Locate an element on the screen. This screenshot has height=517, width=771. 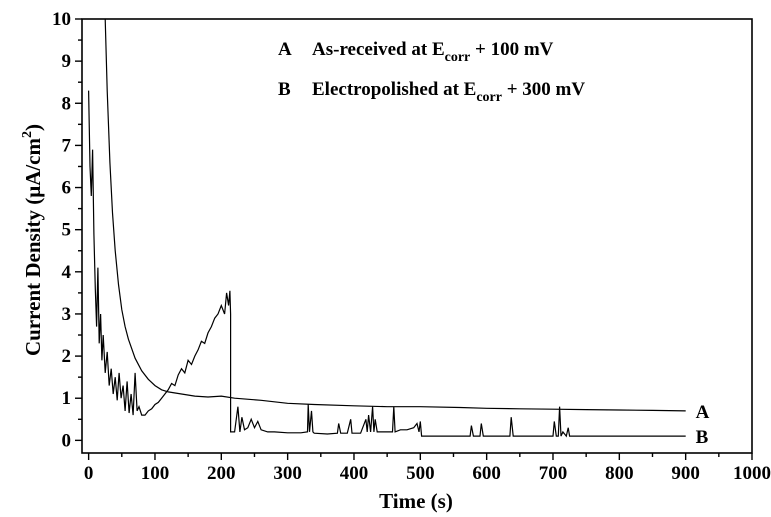
y-tick-label: 10 is located at coordinates (61, 19).